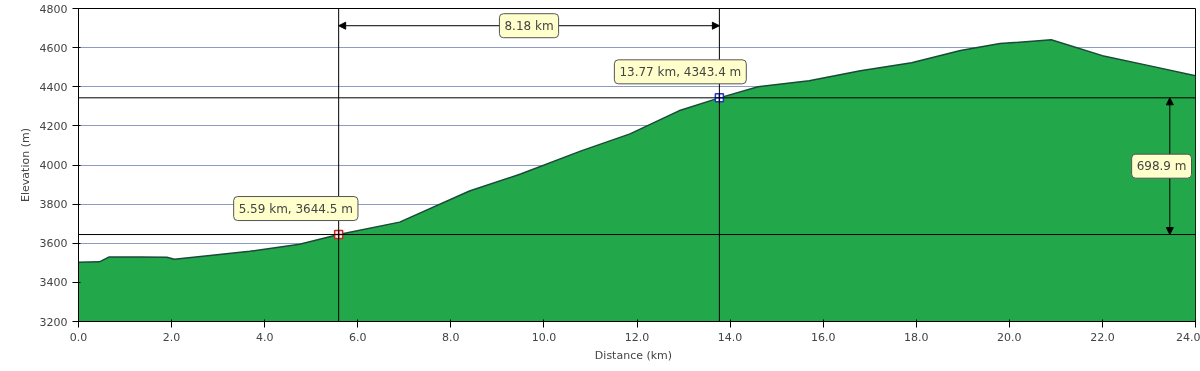 The height and width of the screenshot is (371, 1200). I want to click on y-tick-label: 3600, so click(53, 244).